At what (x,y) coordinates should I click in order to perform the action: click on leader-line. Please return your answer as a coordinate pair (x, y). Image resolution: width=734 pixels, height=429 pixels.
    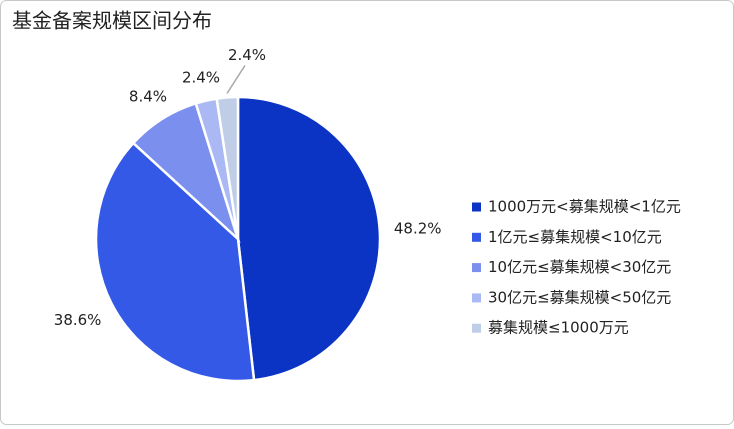
    Looking at the image, I should click on (236, 79).